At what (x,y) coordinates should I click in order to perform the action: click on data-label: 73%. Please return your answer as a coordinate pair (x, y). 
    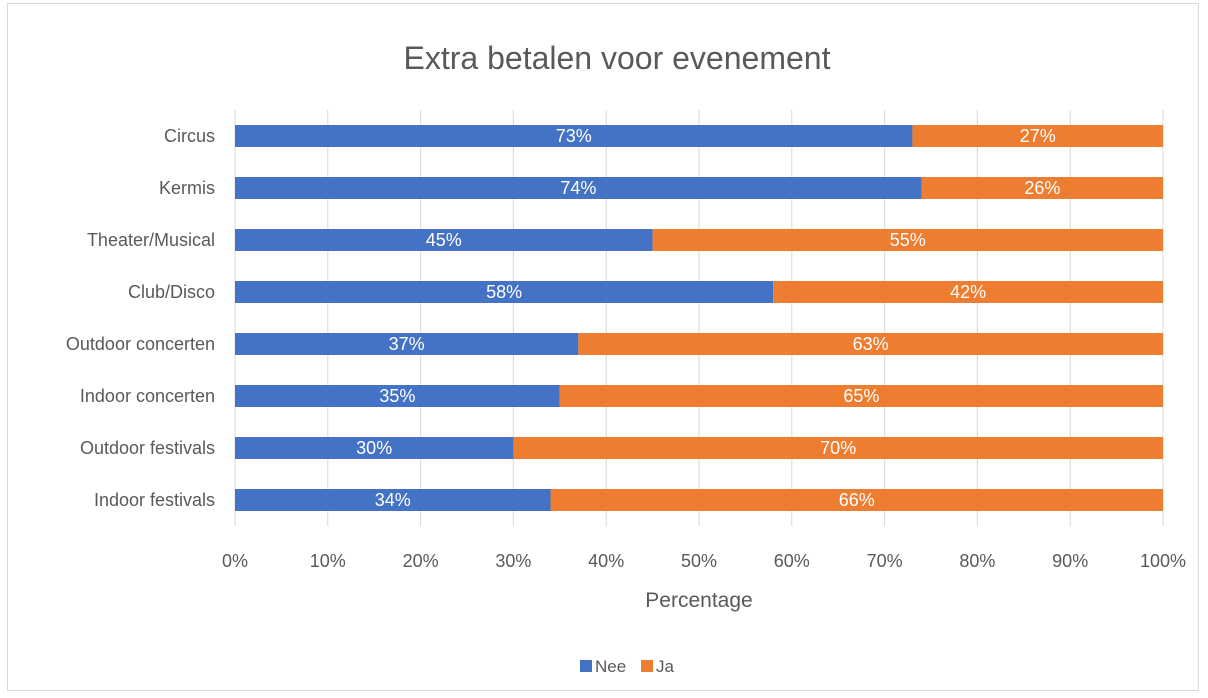
    Looking at the image, I should click on (574, 136).